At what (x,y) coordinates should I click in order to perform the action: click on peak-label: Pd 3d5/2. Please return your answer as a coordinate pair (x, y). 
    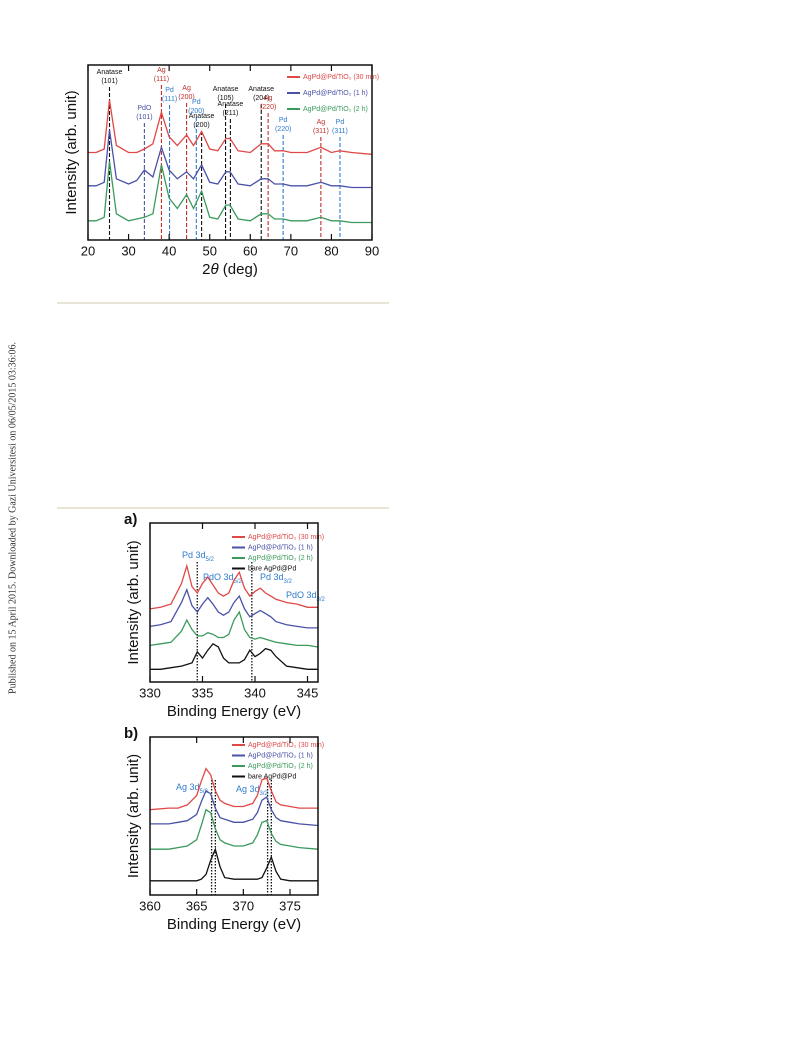
    Looking at the image, I should click on (198, 556).